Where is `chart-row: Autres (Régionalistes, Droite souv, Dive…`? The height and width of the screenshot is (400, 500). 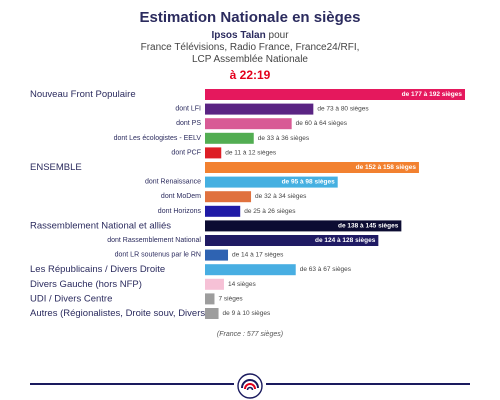 chart-row: Autres (Régionalistes, Droite souv, Dive… is located at coordinates (150, 313).